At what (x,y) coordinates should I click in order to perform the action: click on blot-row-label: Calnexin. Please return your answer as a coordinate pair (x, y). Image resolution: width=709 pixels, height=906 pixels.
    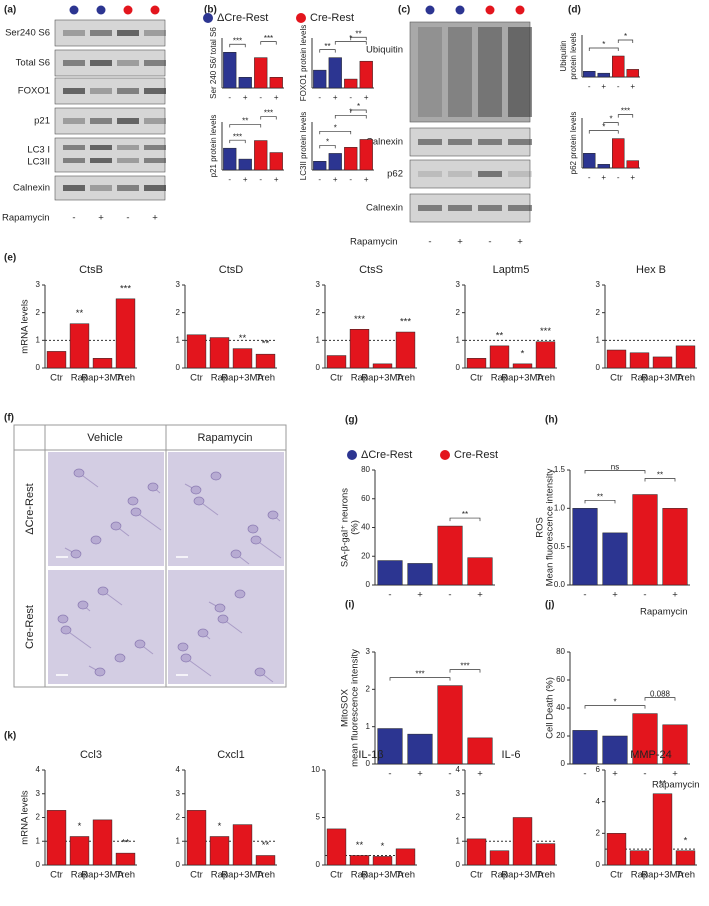
    Looking at the image, I should click on (384, 208).